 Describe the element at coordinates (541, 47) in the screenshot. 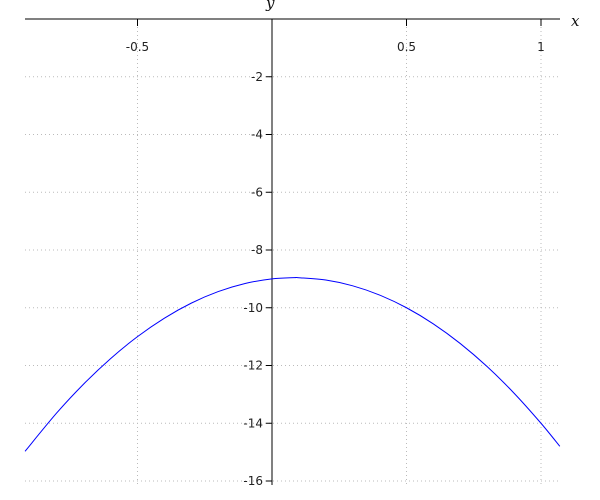

I see `x-tick-label: 1` at that location.